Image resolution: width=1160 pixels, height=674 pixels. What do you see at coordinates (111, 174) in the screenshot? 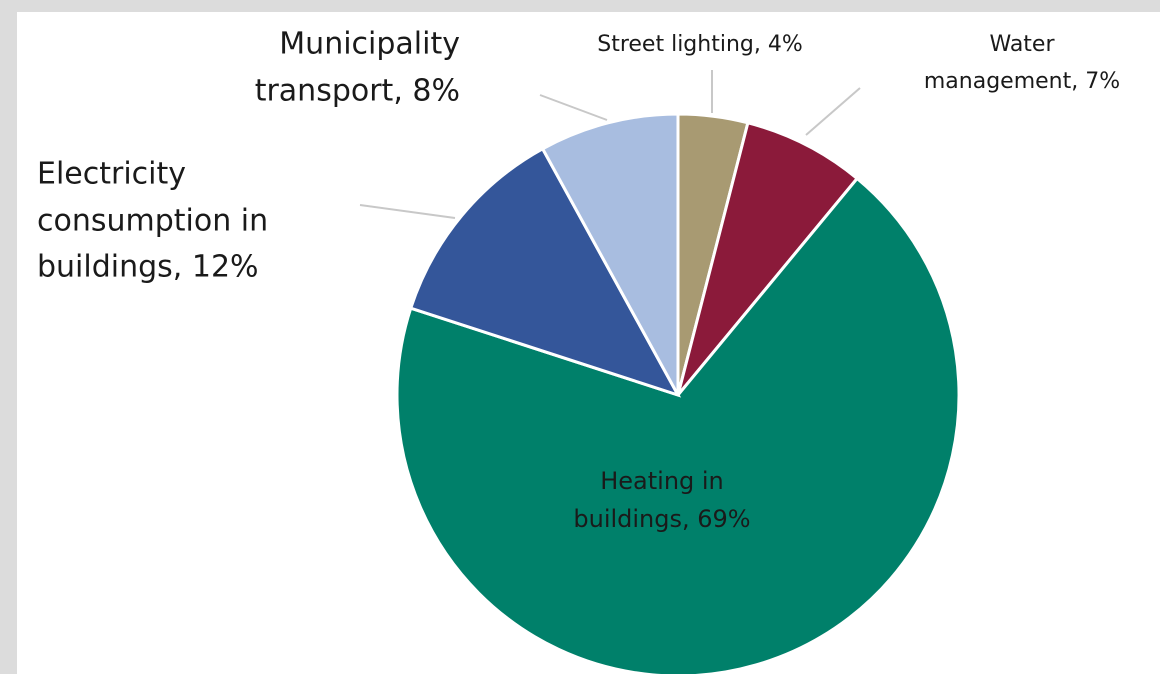
I see `slice-label: Electricity` at bounding box center [111, 174].